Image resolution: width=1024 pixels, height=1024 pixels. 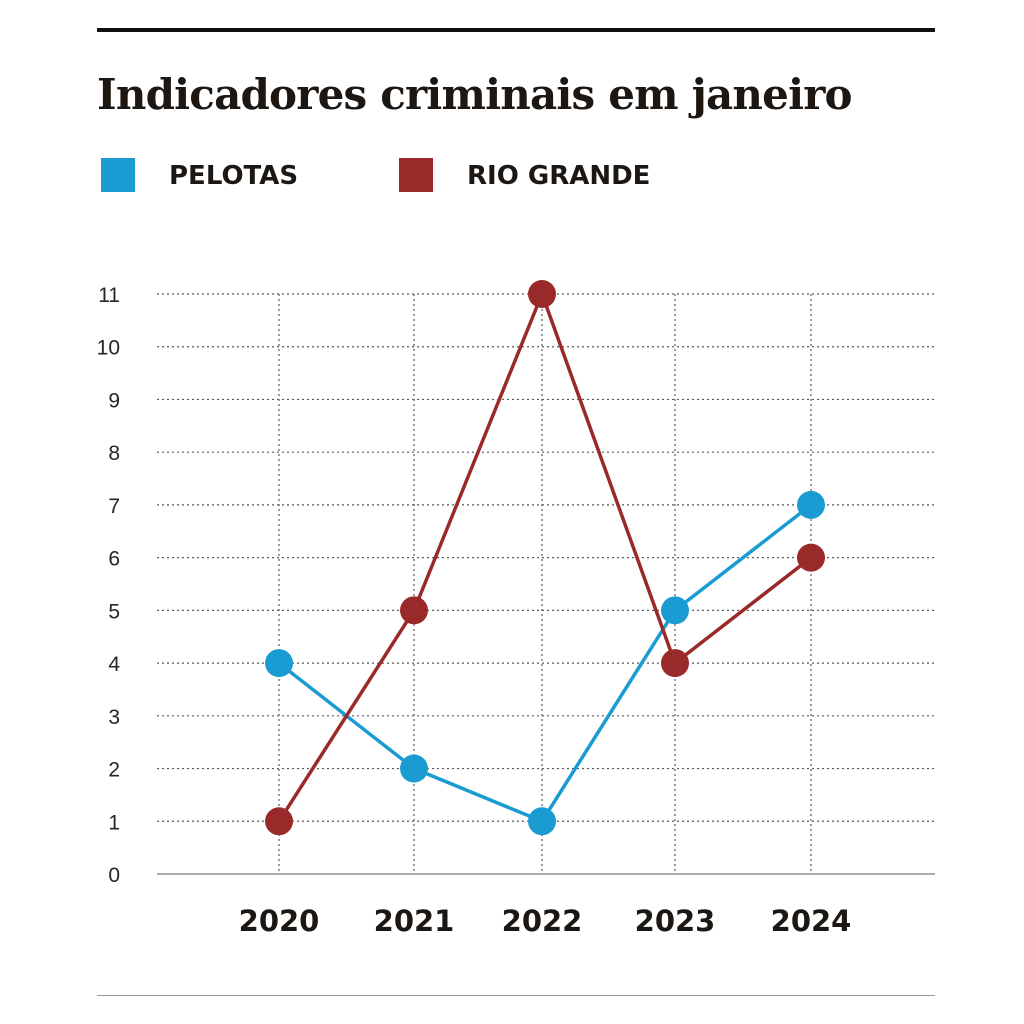 What do you see at coordinates (114, 611) in the screenshot?
I see `y-tick-label: 5` at bounding box center [114, 611].